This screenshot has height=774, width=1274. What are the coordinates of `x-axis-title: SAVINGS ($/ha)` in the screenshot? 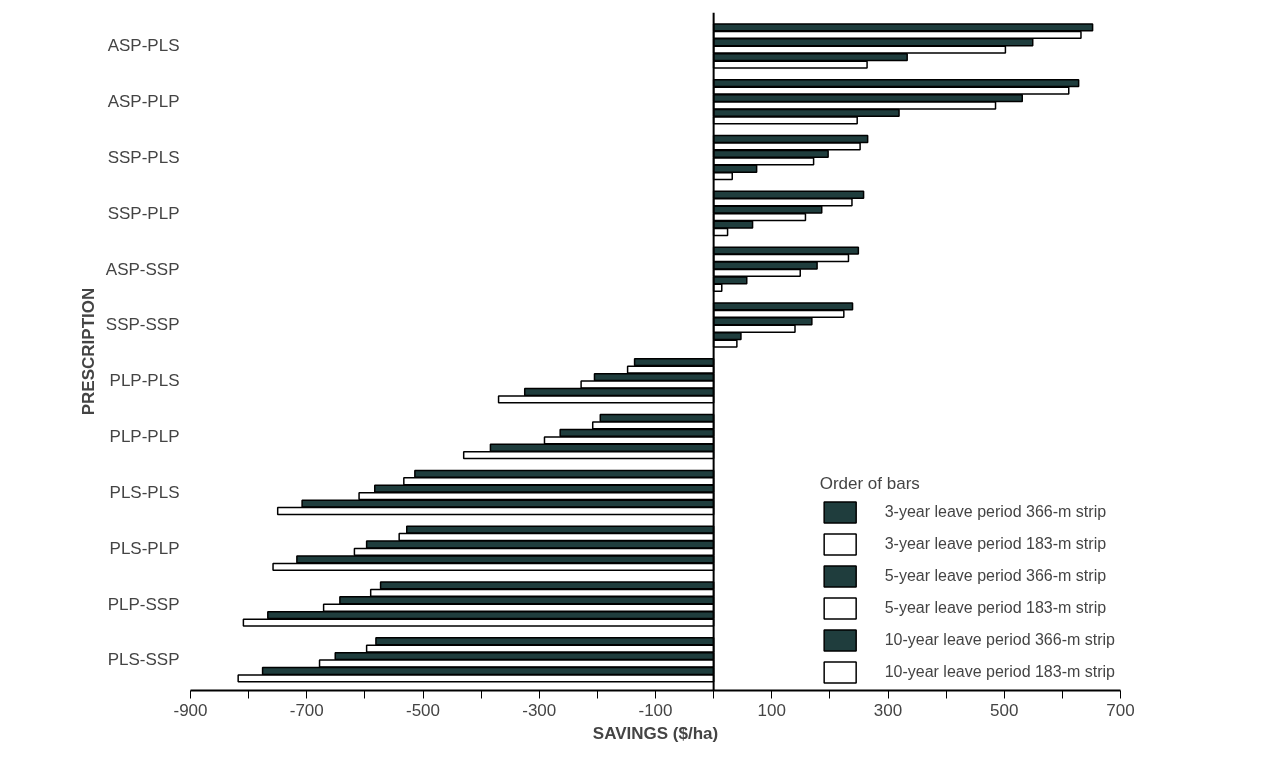 It's located at (655, 733).